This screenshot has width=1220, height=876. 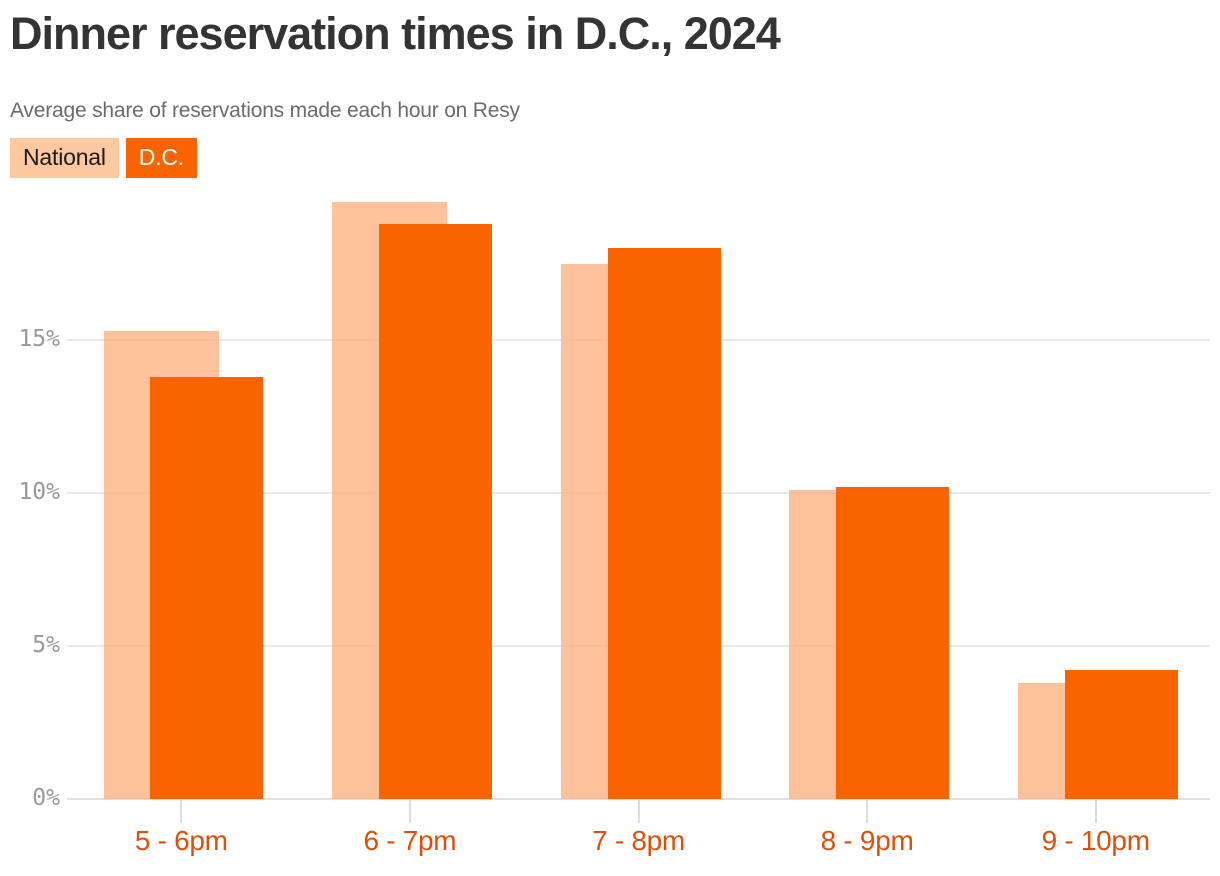 What do you see at coordinates (39, 492) in the screenshot?
I see `y-axis-tick-label: 10%` at bounding box center [39, 492].